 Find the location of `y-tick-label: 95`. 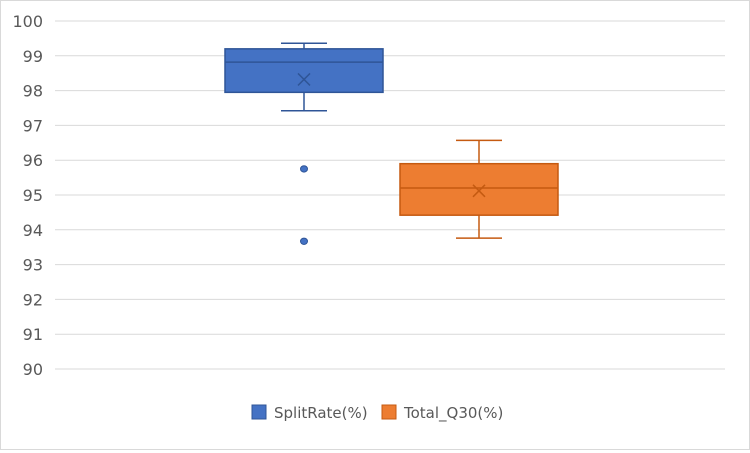

y-tick-label: 95 is located at coordinates (33, 195).